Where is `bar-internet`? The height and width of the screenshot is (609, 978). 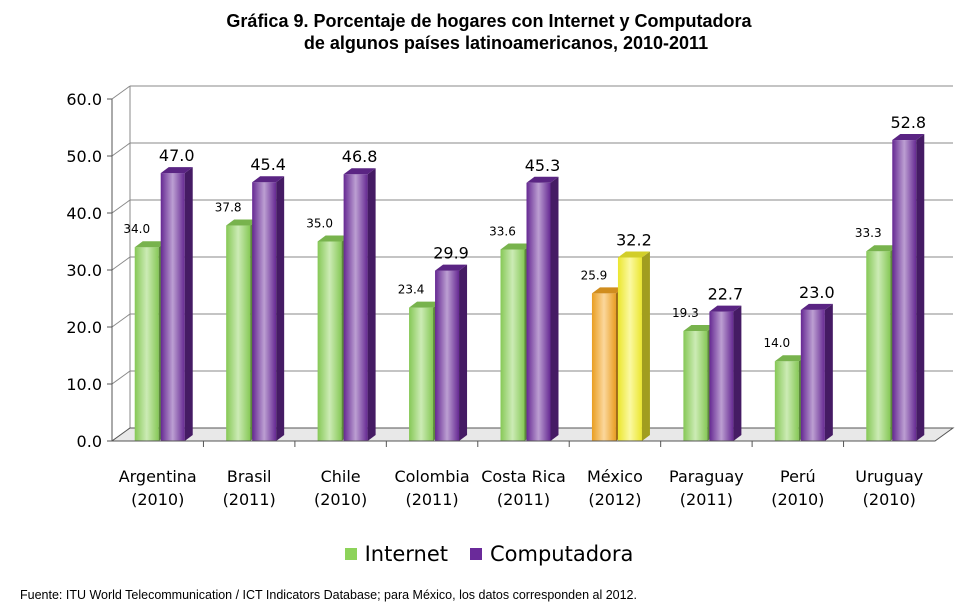
bar-internet is located at coordinates (699, 382).